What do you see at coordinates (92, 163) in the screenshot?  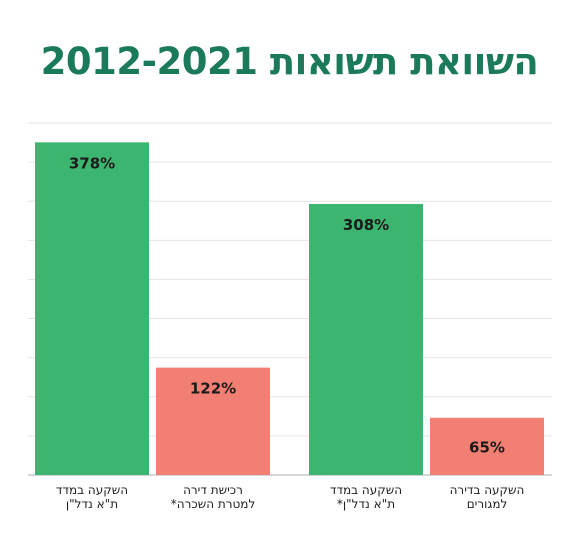 I see `data-label: 378%` at bounding box center [92, 163].